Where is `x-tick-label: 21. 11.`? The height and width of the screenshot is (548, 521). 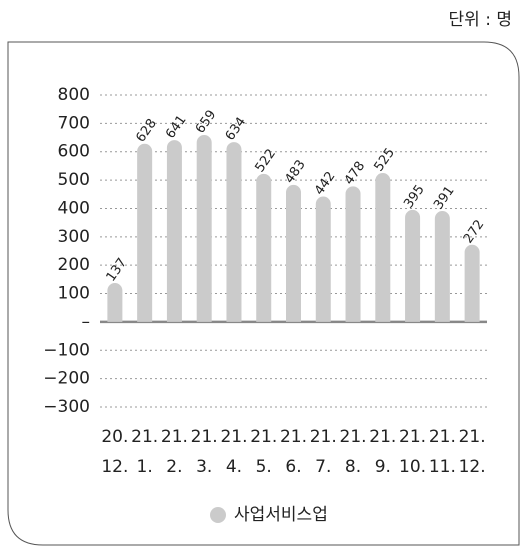
x-tick-label: 21. 11. is located at coordinates (442, 452).